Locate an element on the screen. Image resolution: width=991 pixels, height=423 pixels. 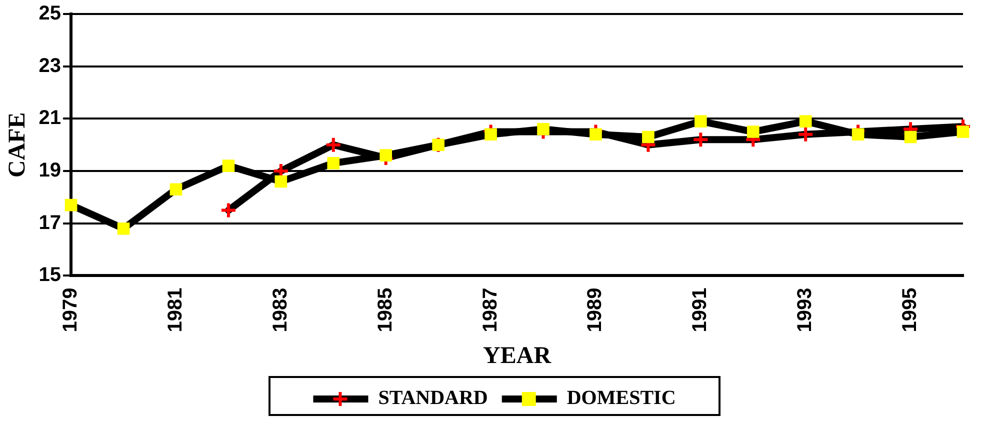
y-tick-label: 17 is located at coordinates (50, 223).